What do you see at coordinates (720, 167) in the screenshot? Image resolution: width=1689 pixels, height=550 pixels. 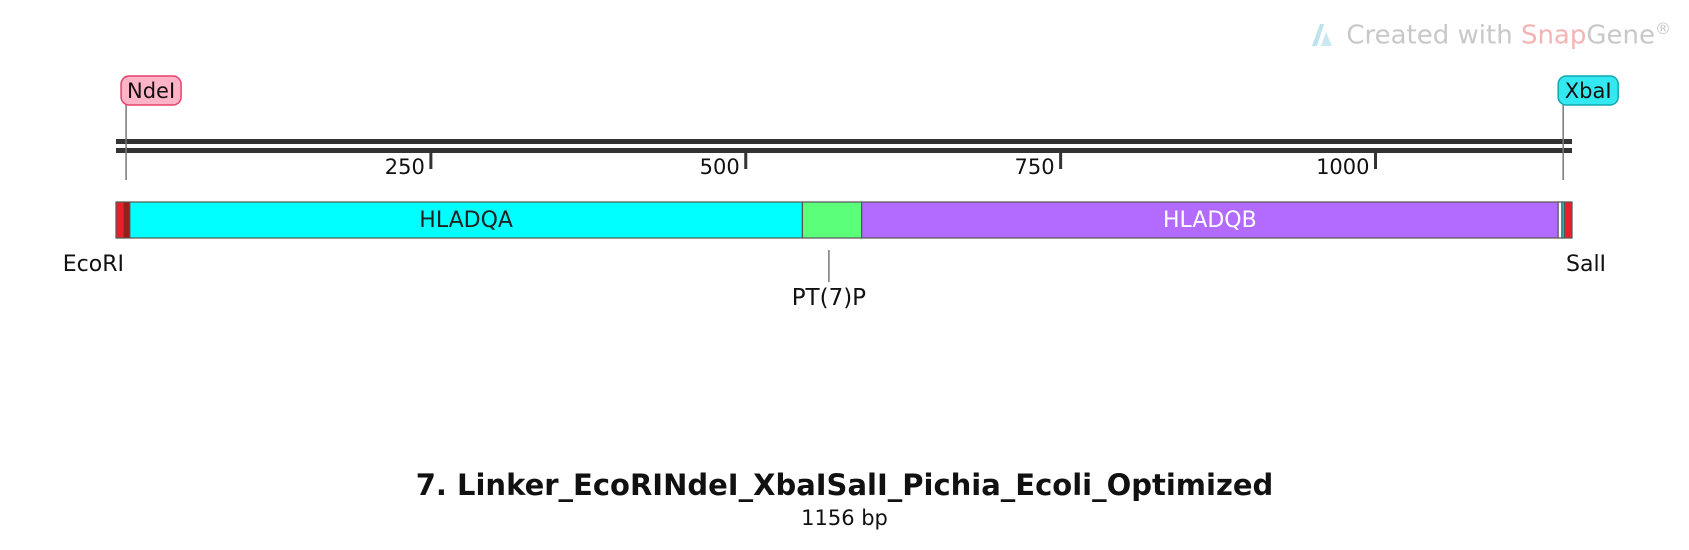 I see `tick-label: 500` at bounding box center [720, 167].